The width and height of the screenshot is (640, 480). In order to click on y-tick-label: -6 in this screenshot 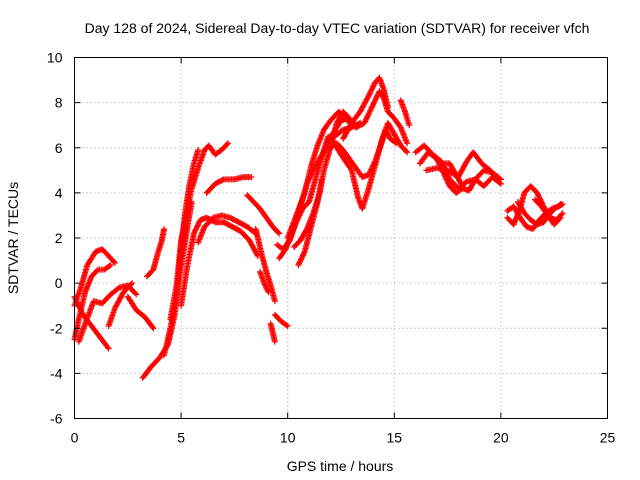, I will do `click(56, 419)`.